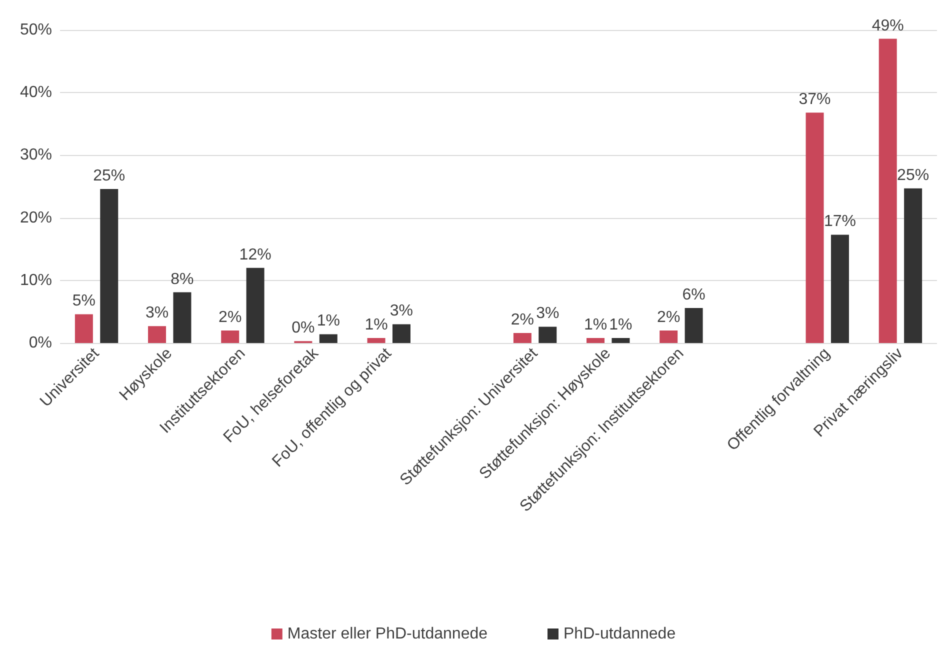  What do you see at coordinates (36, 155) in the screenshot?
I see `y-tick-label: 30%` at bounding box center [36, 155].